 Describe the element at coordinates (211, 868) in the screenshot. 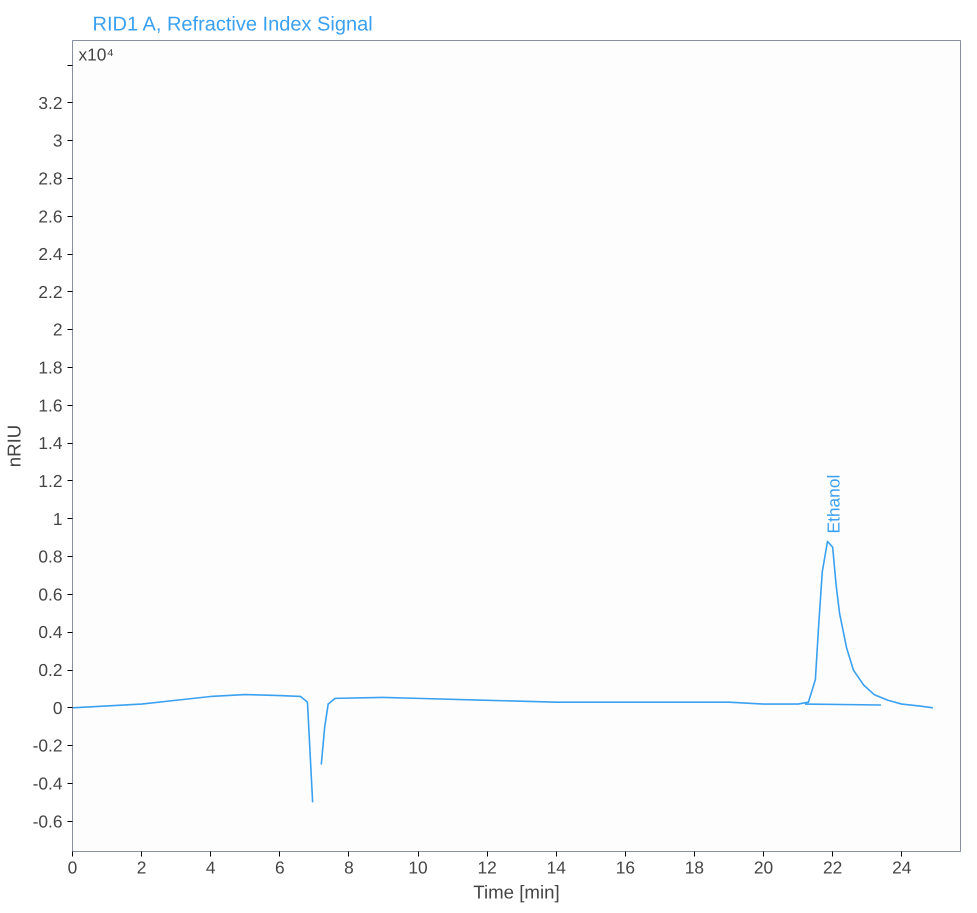

I see `x-tick-label: 4` at that location.